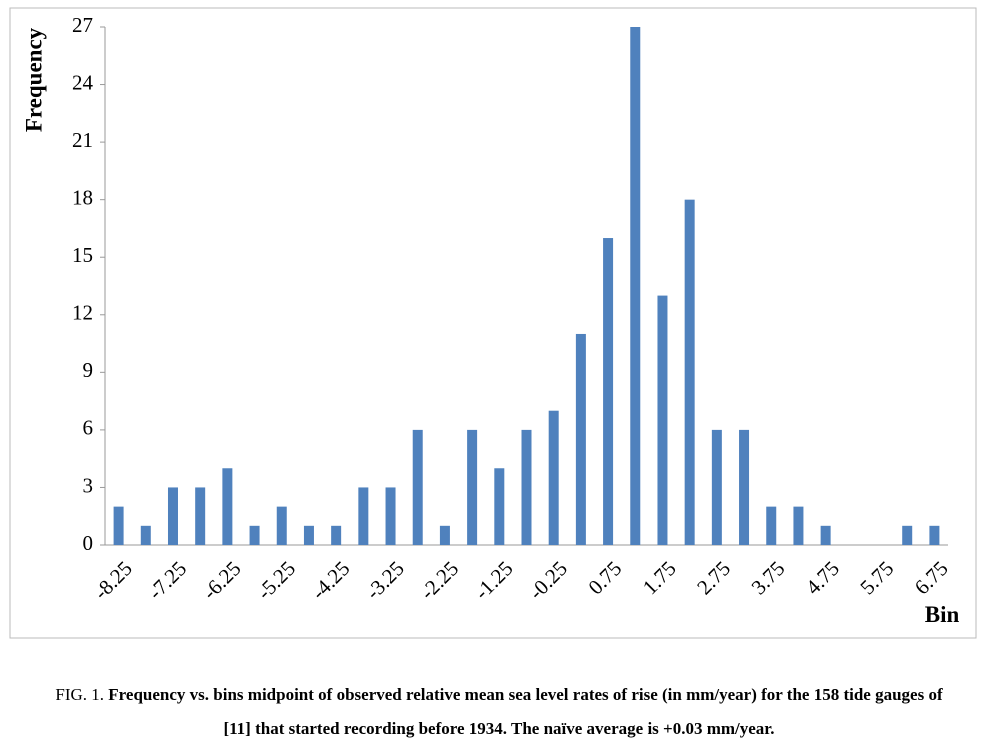  I want to click on x-tick-label: -0.25, so click(548, 580).